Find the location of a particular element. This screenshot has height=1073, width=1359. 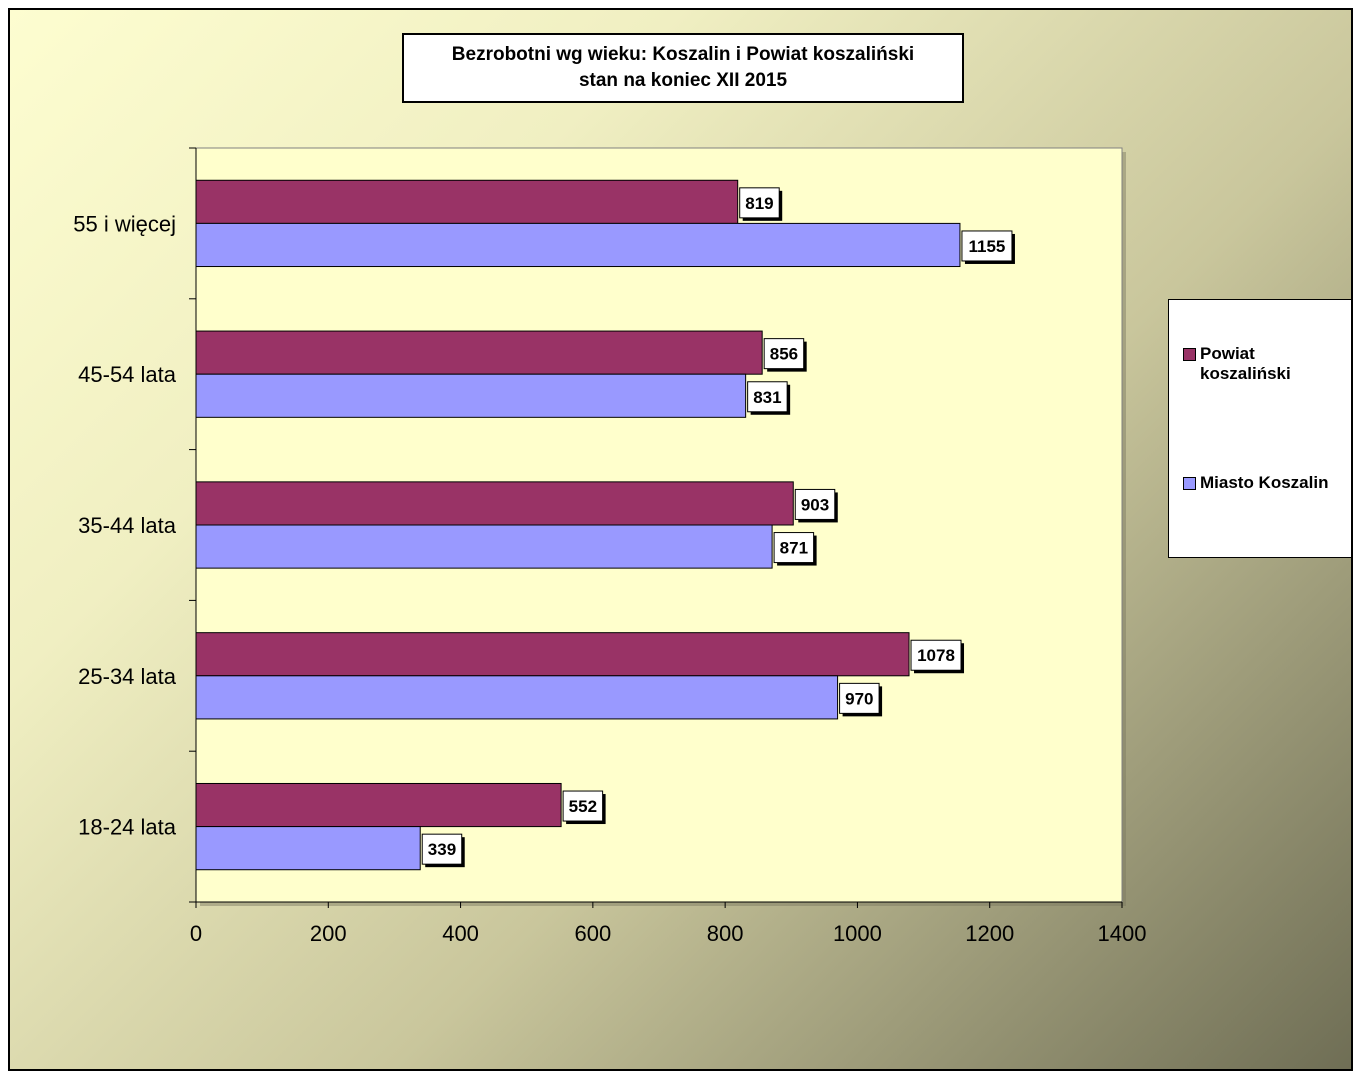

x-tick-label: 600 is located at coordinates (592, 933).